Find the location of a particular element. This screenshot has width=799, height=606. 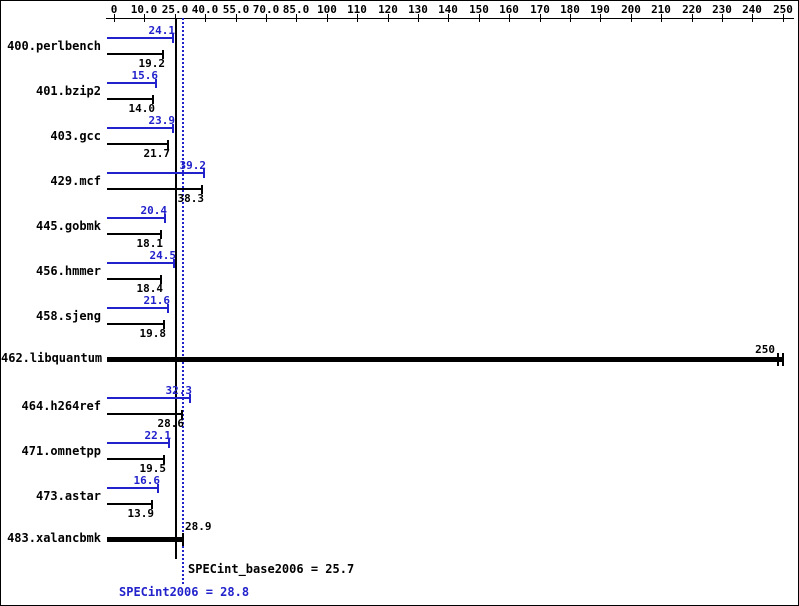

peak-value-label: 22.1 is located at coordinates (158, 435).